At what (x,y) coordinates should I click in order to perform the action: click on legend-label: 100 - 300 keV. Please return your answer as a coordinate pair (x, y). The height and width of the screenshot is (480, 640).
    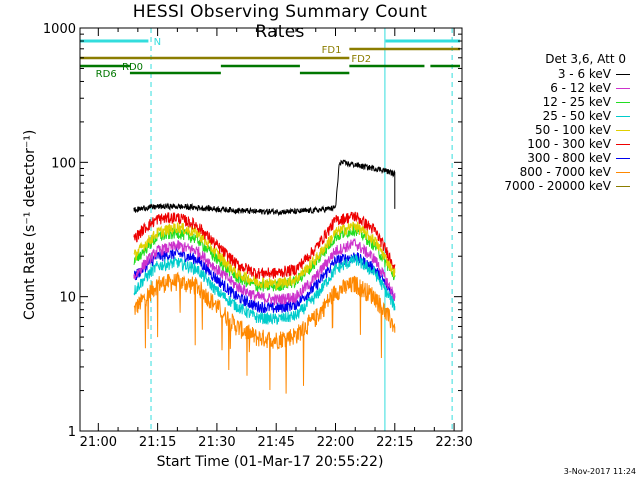
    Looking at the image, I should click on (569, 144).